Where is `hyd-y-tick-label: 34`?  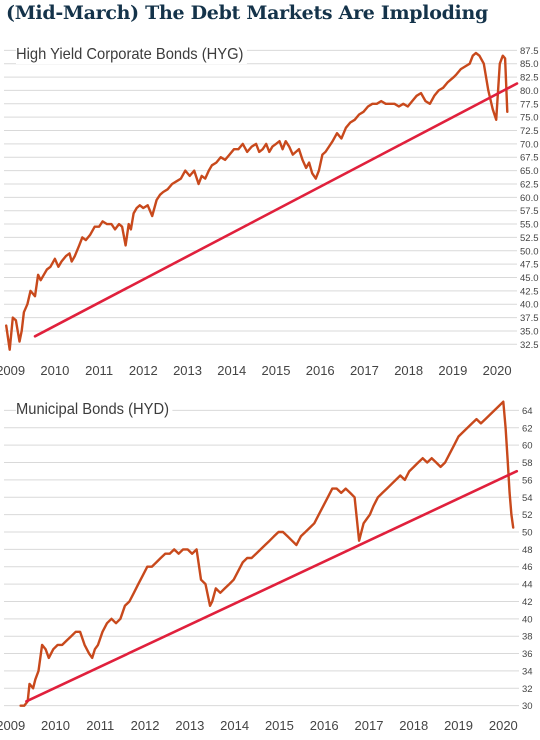
hyd-y-tick-label: 34 is located at coordinates (527, 671).